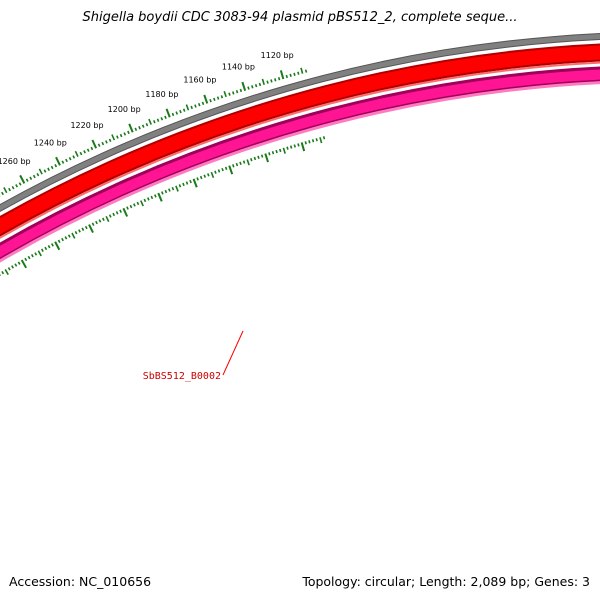  I want to click on tick-label: 1180 bp, so click(161, 94).